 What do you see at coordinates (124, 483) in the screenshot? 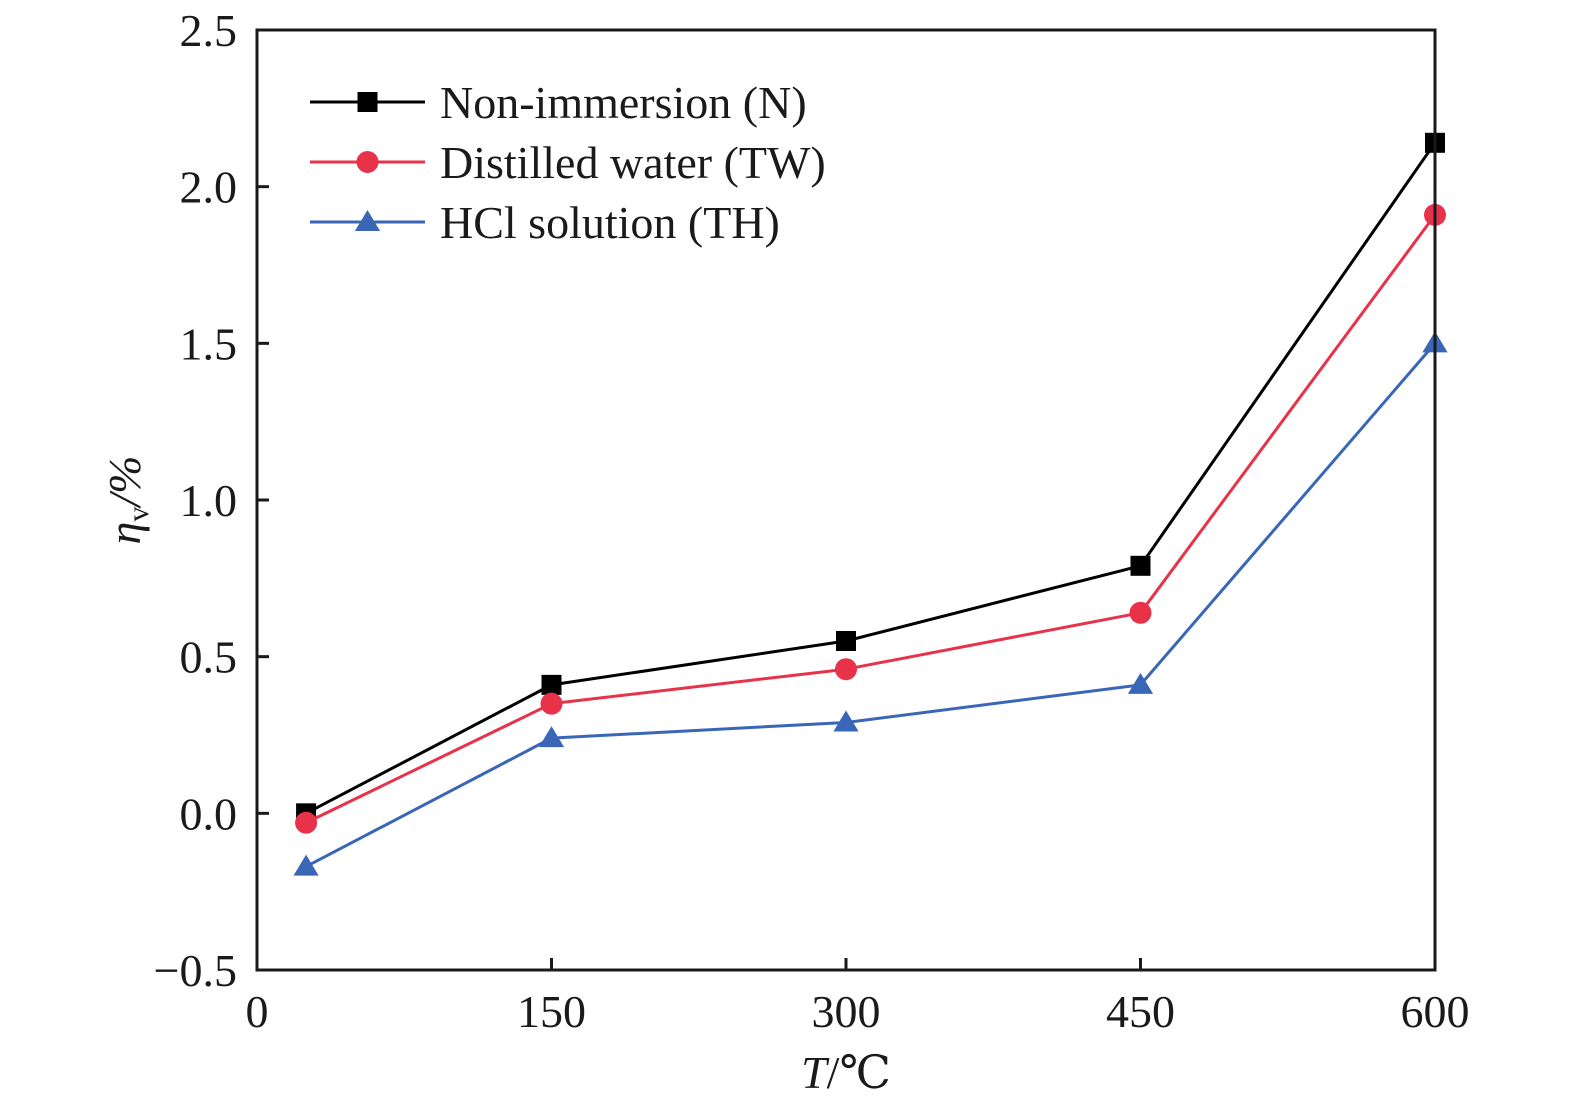
I see `y-axis-unit: /%` at bounding box center [124, 483].